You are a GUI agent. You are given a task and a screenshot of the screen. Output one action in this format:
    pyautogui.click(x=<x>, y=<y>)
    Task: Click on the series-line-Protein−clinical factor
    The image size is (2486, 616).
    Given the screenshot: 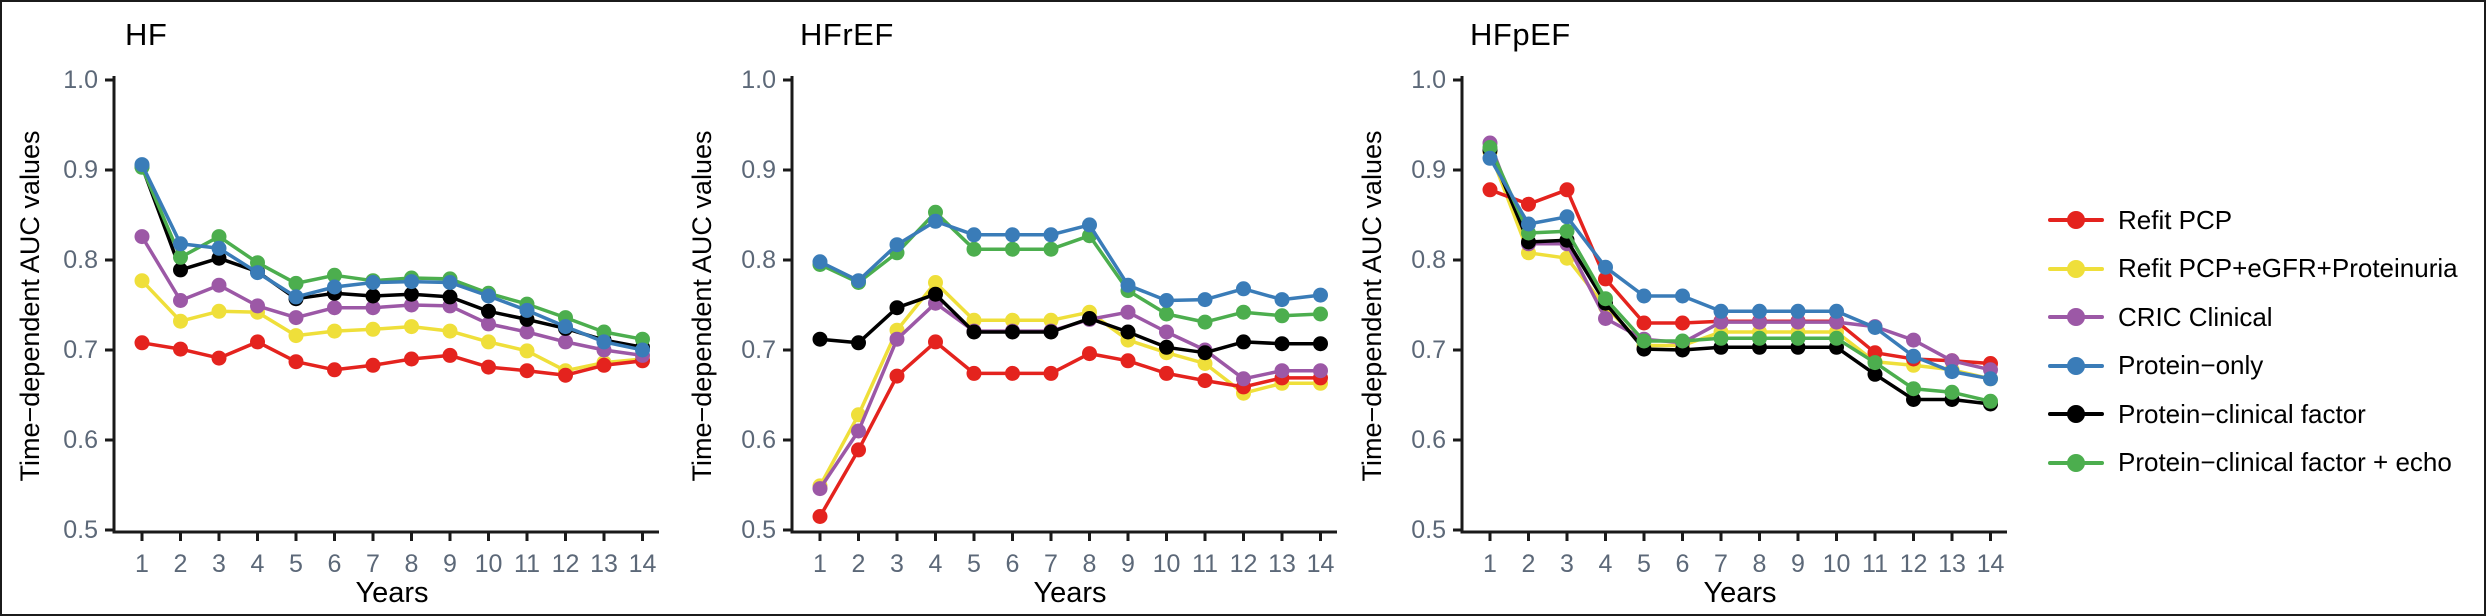 What is the action you would take?
    pyautogui.click(x=1740, y=277)
    